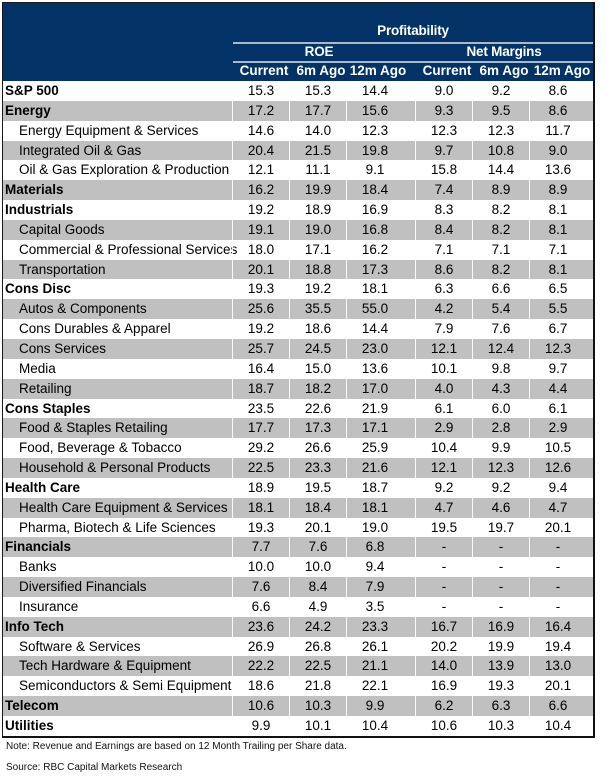 The height and width of the screenshot is (779, 607). What do you see at coordinates (443, 130) in the screenshot?
I see `cell-value: 12.3` at bounding box center [443, 130].